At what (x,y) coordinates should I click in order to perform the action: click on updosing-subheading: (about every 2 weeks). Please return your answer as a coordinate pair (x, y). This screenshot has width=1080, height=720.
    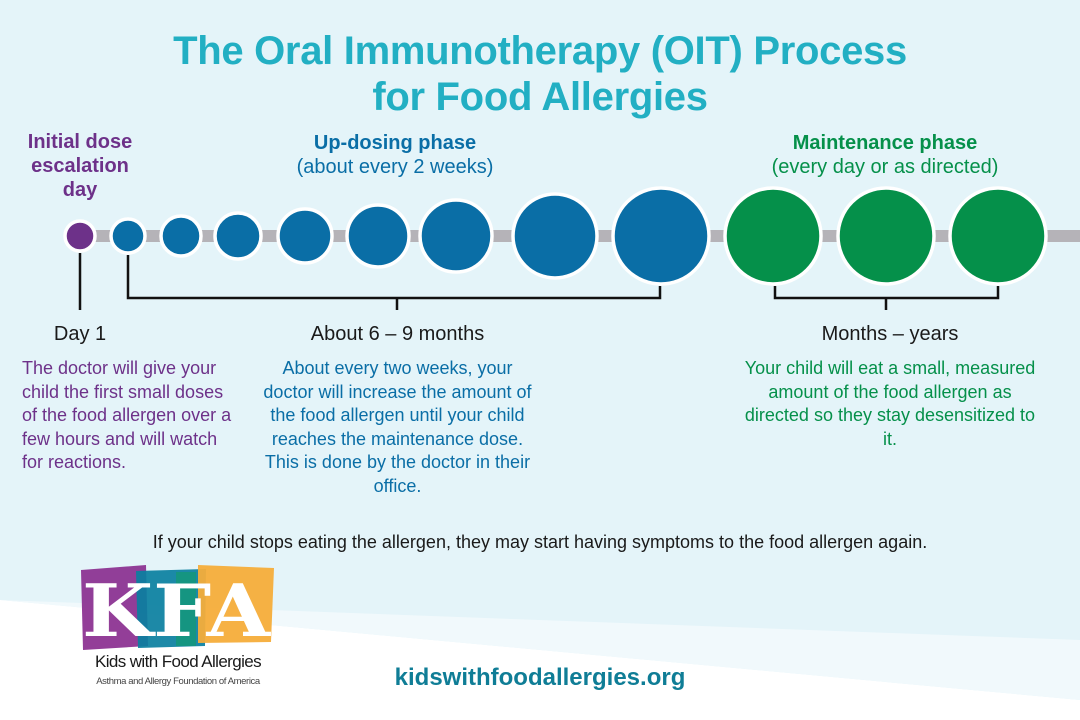
    Looking at the image, I should click on (395, 167).